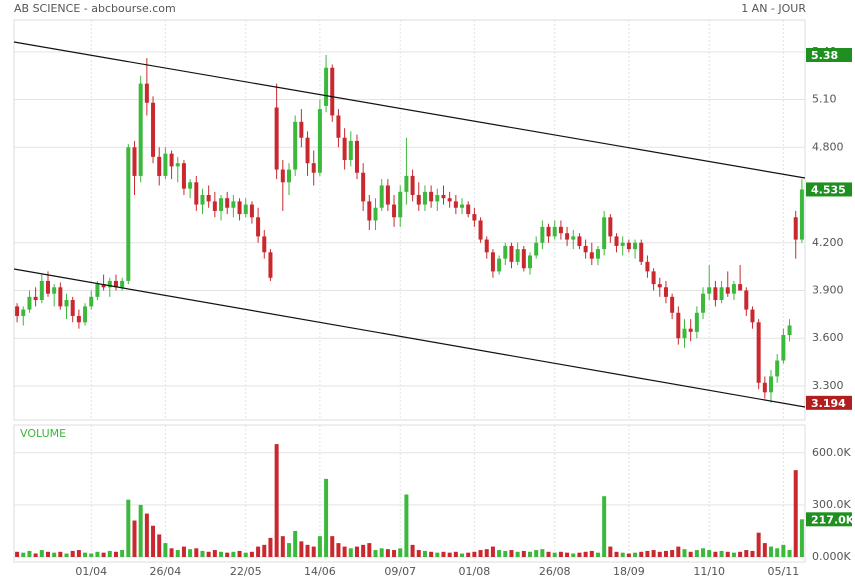 The height and width of the screenshot is (580, 855). What do you see at coordinates (831, 556) in the screenshot?
I see `volume-tick-label: 0.000K` at bounding box center [831, 556].